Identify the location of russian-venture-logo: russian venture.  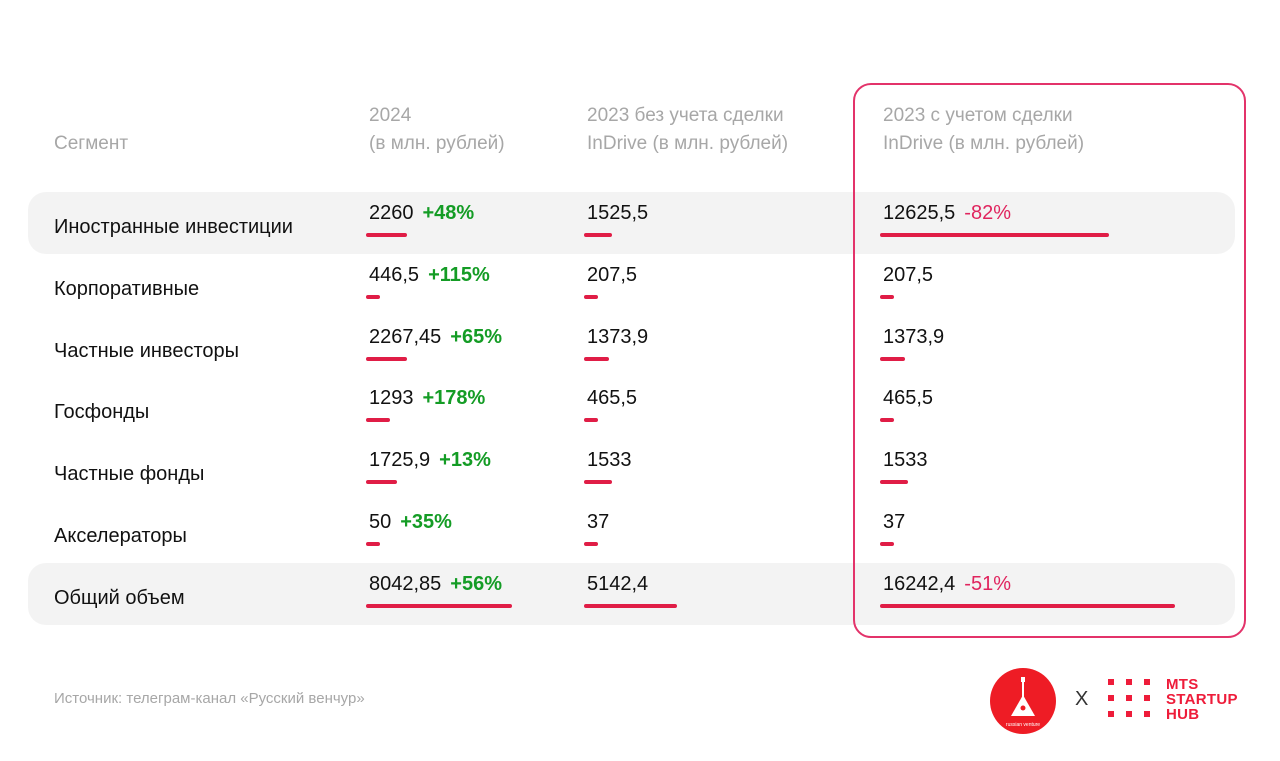
(1023, 701).